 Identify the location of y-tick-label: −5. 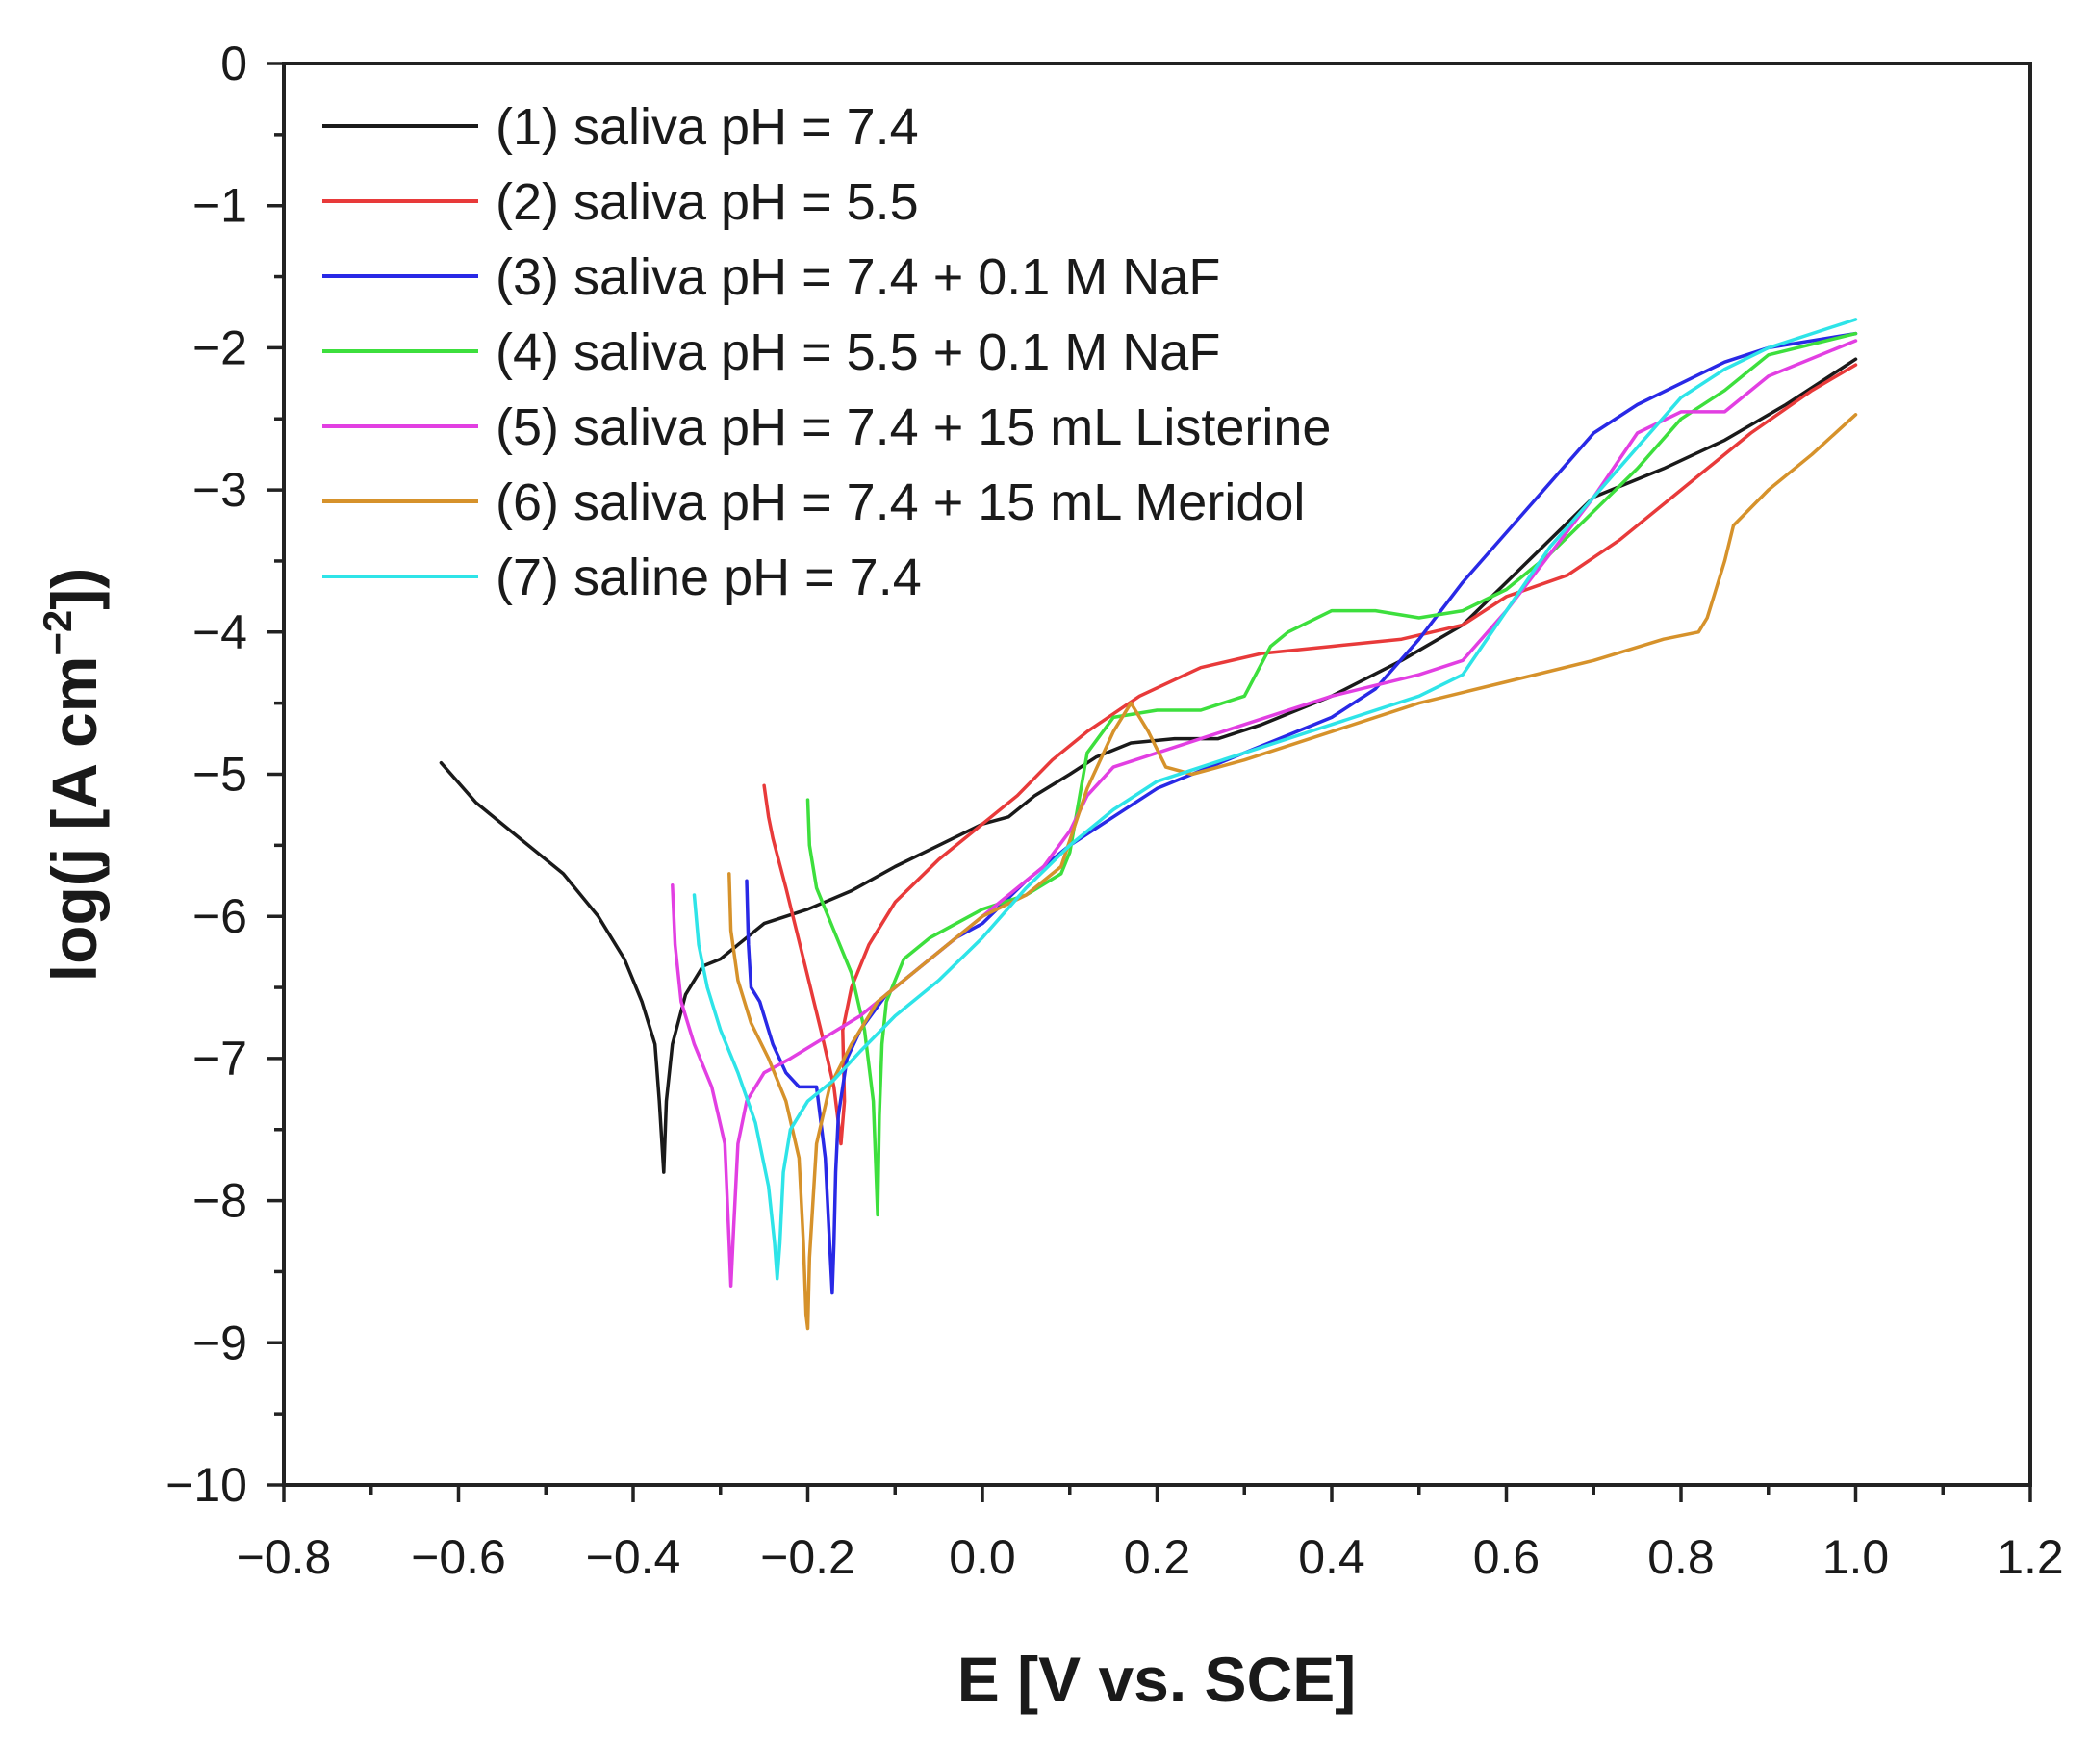
(220, 775).